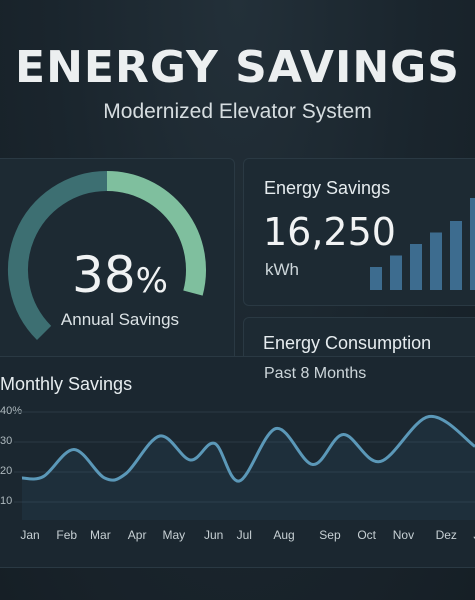 This screenshot has width=475, height=600. I want to click on x-tick-label: Dez, so click(446, 535).